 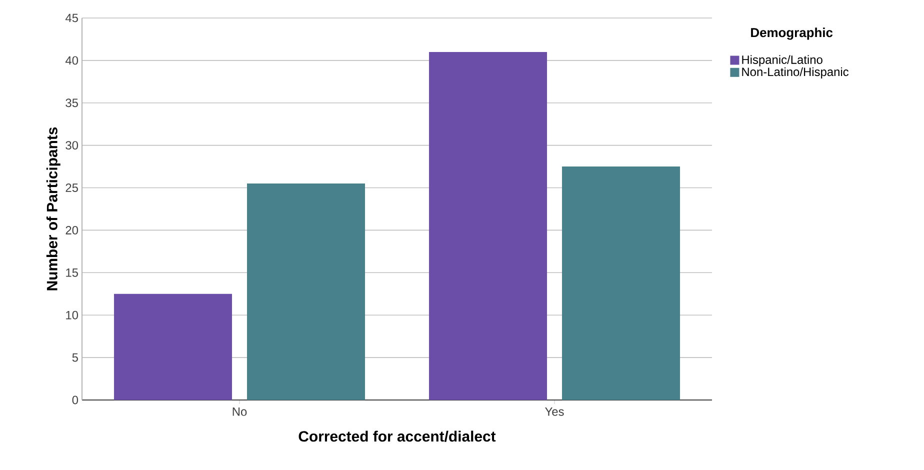 I want to click on y-tick-label: 45, so click(x=71, y=18).